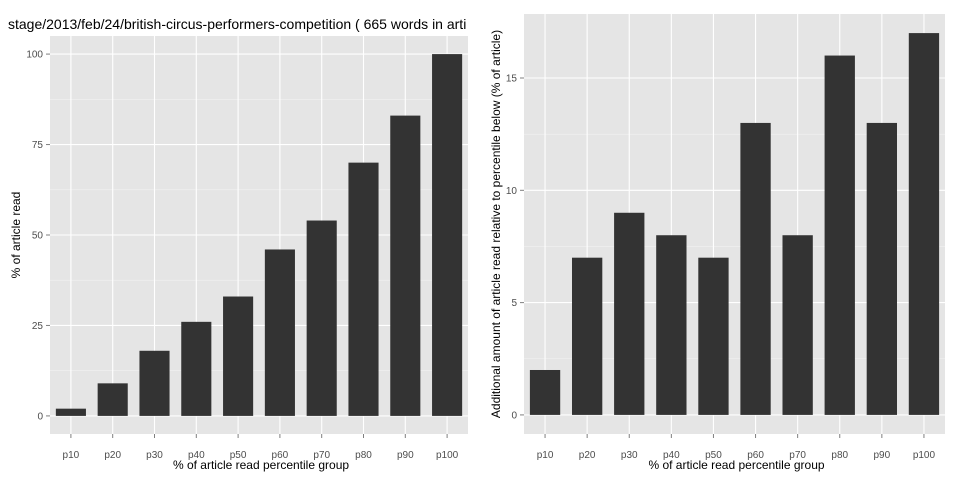  Describe the element at coordinates (38, 145) in the screenshot. I see `y-tick-label: 75` at that location.